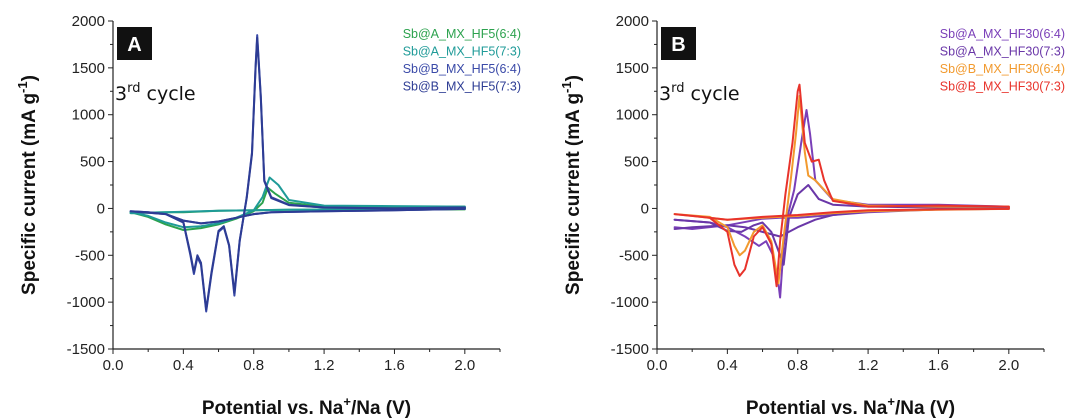 The height and width of the screenshot is (420, 1069). I want to click on legend-entry: Sb@B_MX_HF30(6:4), so click(1002, 69).